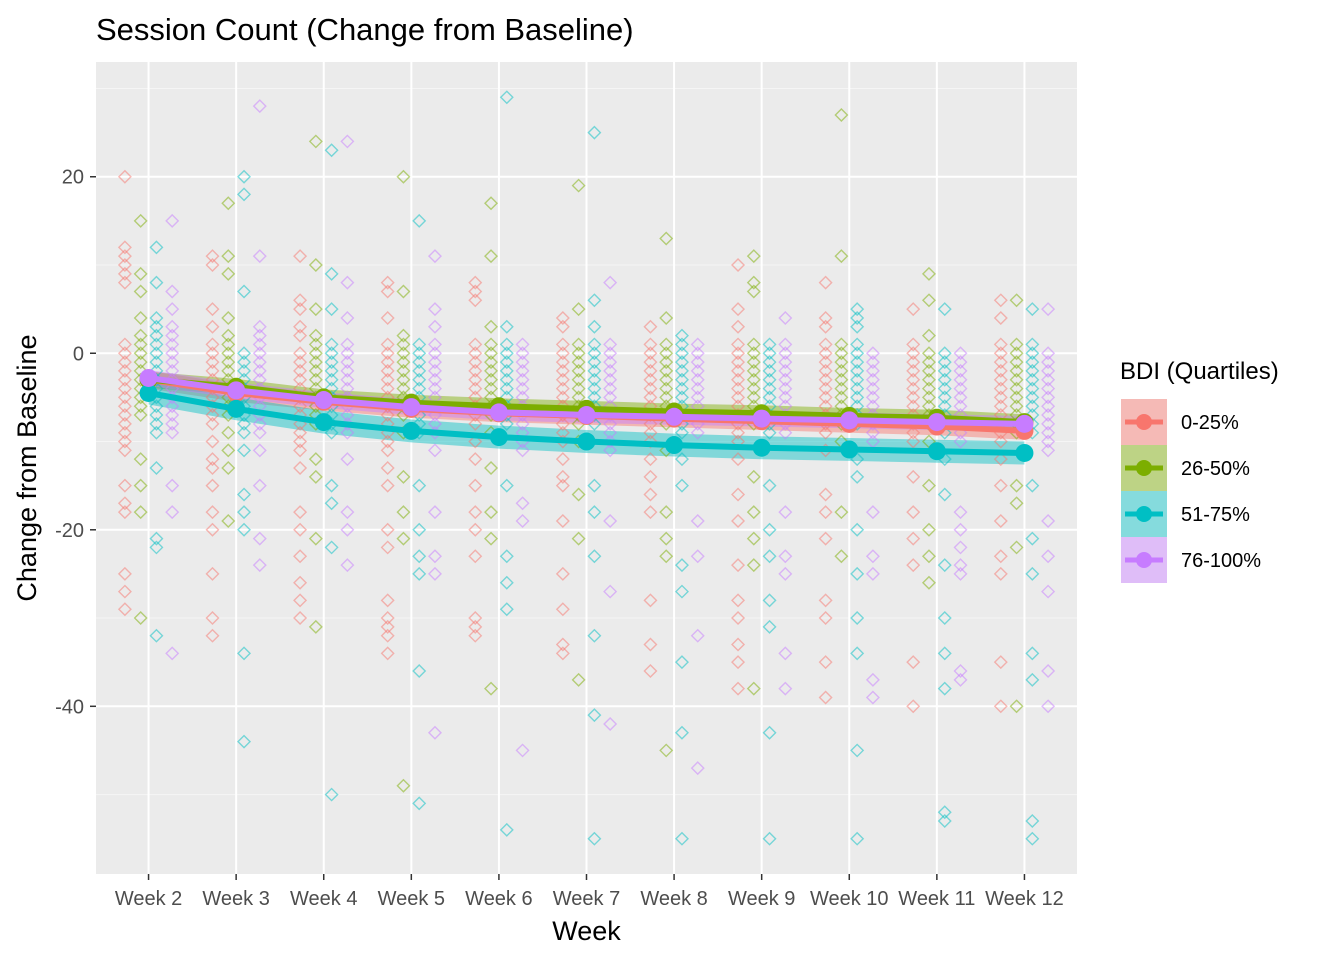  I want to click on x-tick-label: Week 9, so click(761, 899).